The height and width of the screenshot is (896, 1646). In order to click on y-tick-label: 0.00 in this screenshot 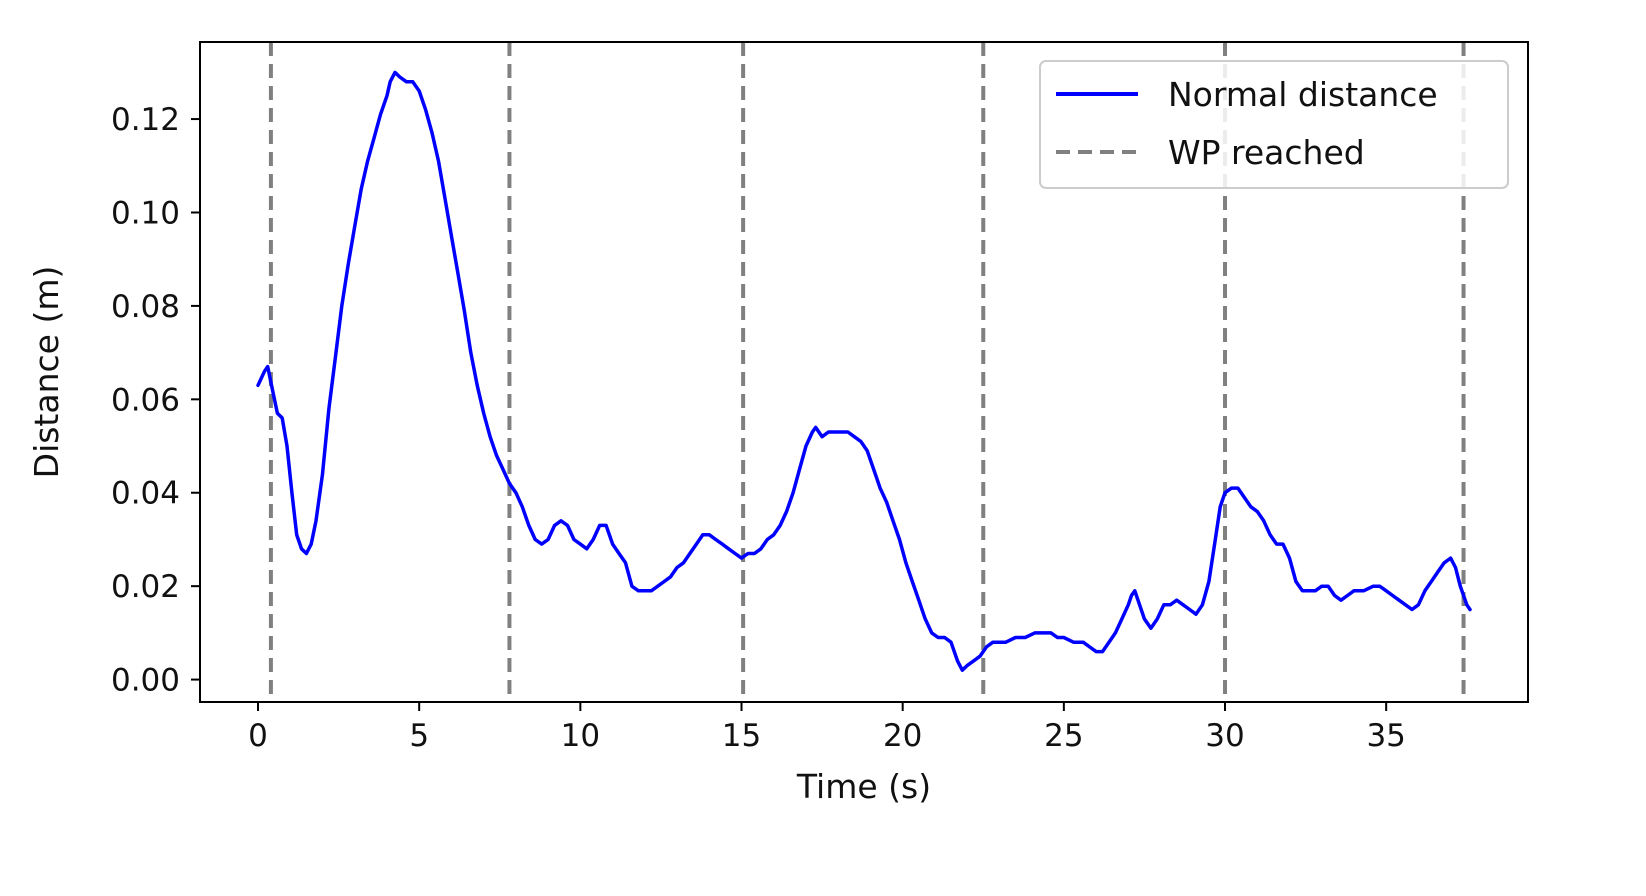, I will do `click(145, 681)`.